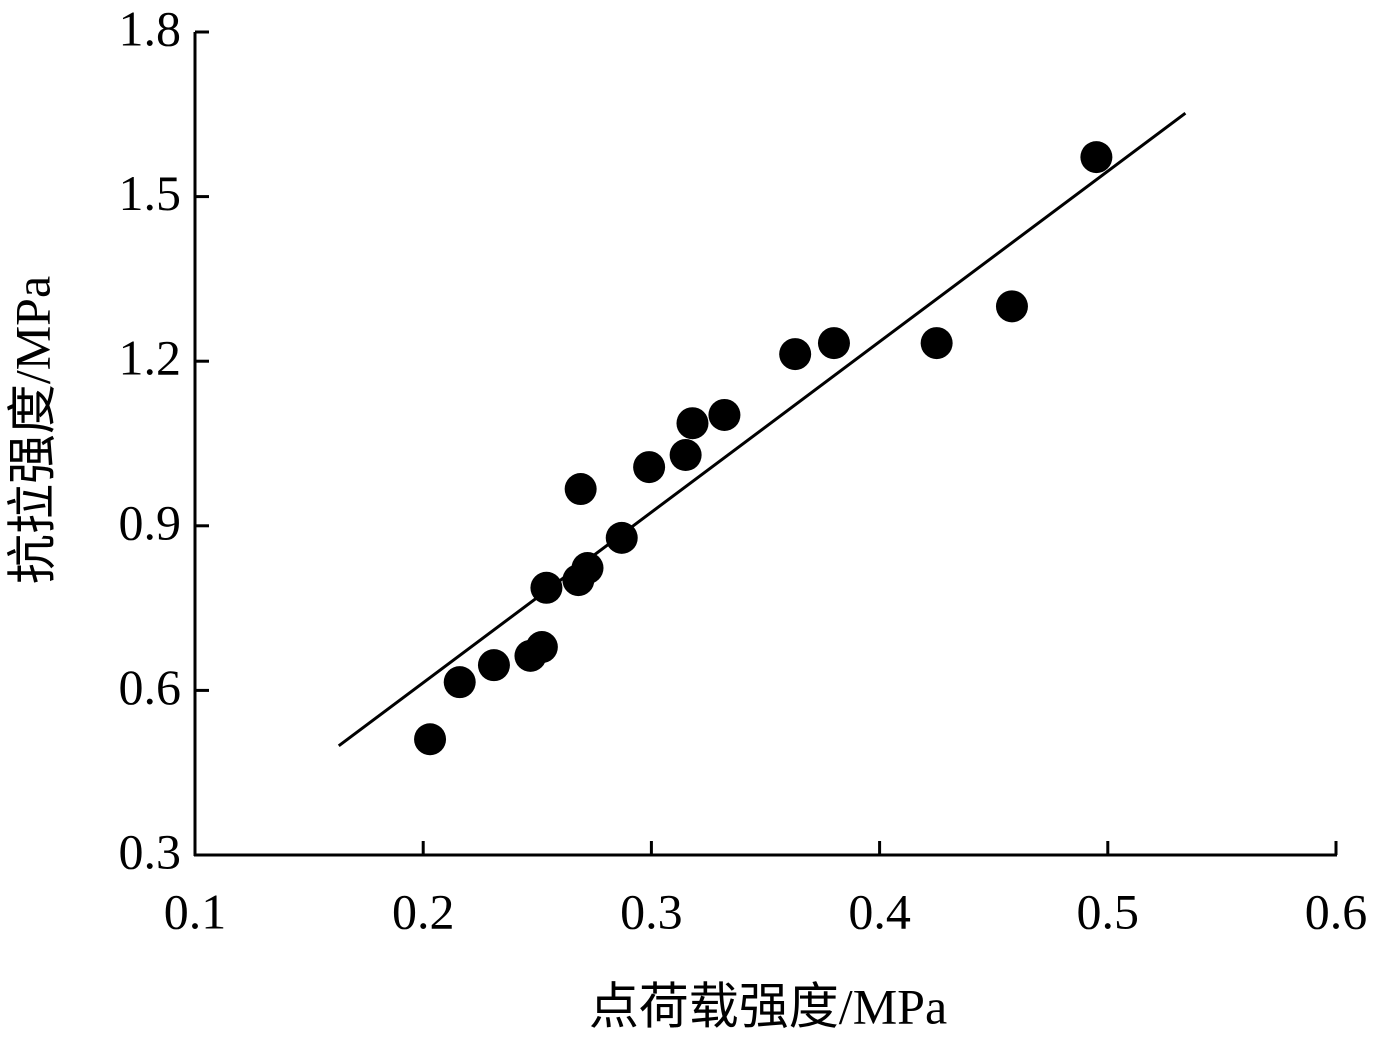 The width and height of the screenshot is (1379, 1053). Describe the element at coordinates (150, 522) in the screenshot. I see `y-tick-label: 0.9` at that location.